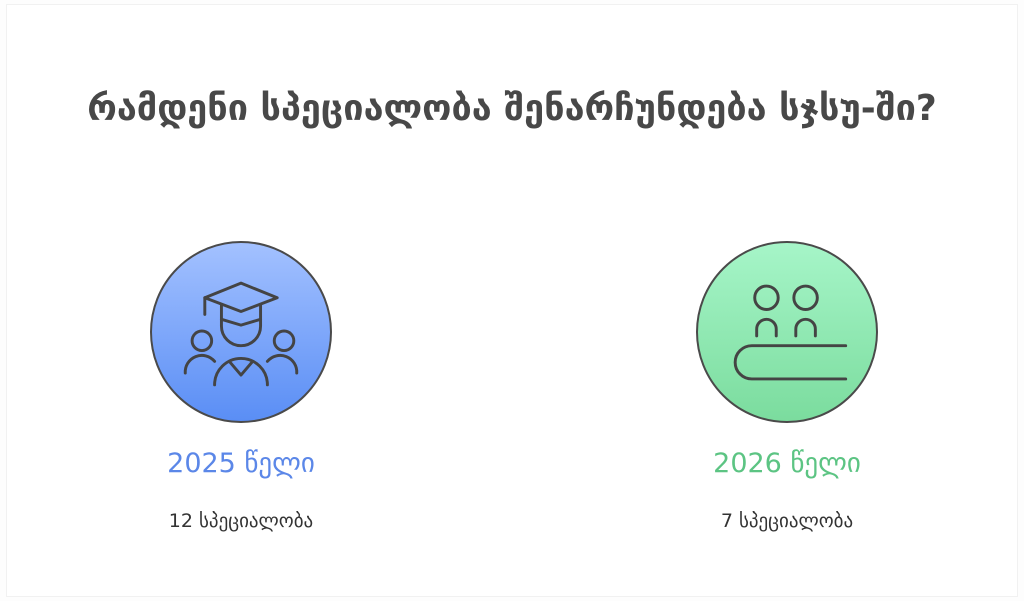  I want to click on year-2026-count: 7 სპეციალობა, so click(787, 521).